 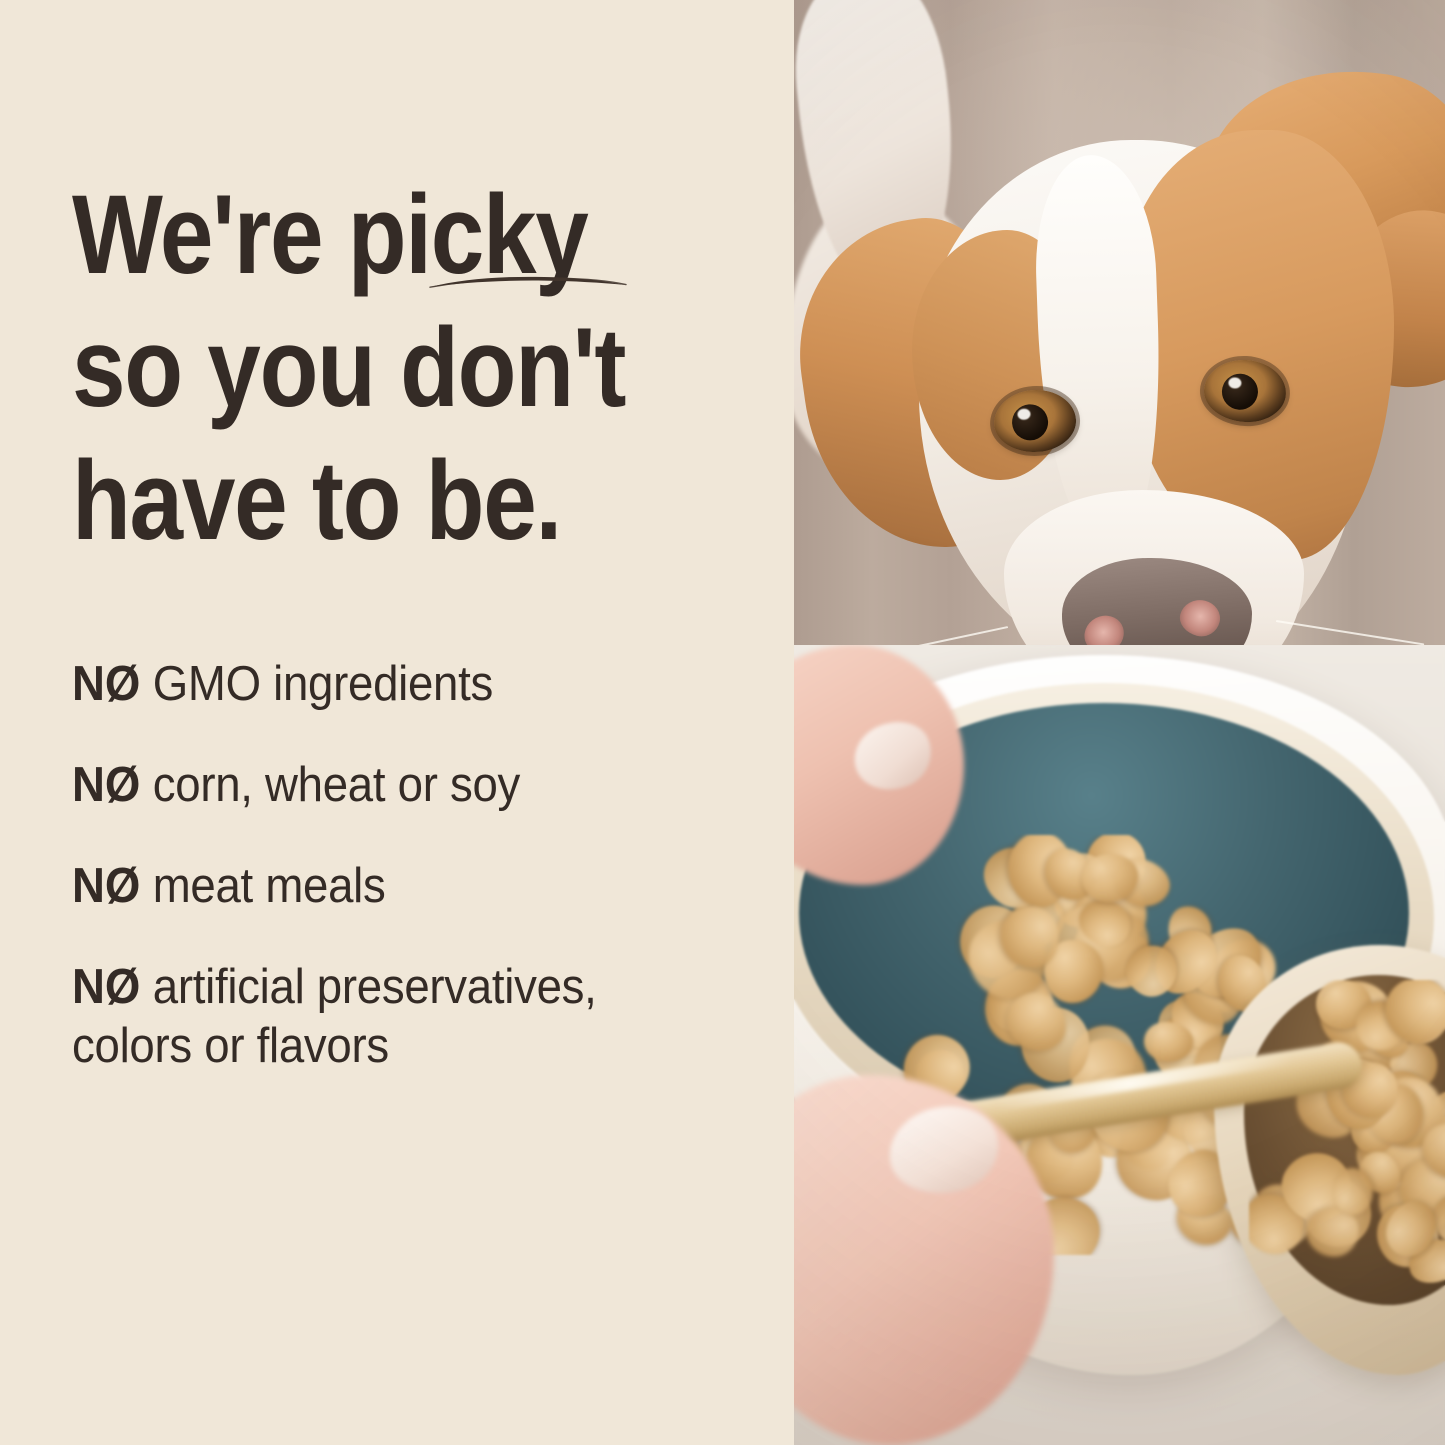 I want to click on kibble-piece, so click(x=1353, y=1191).